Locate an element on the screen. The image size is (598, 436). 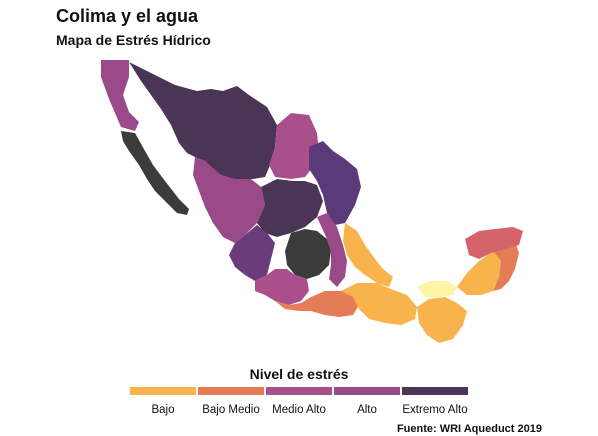
region-tabasco is located at coordinates (437, 289).